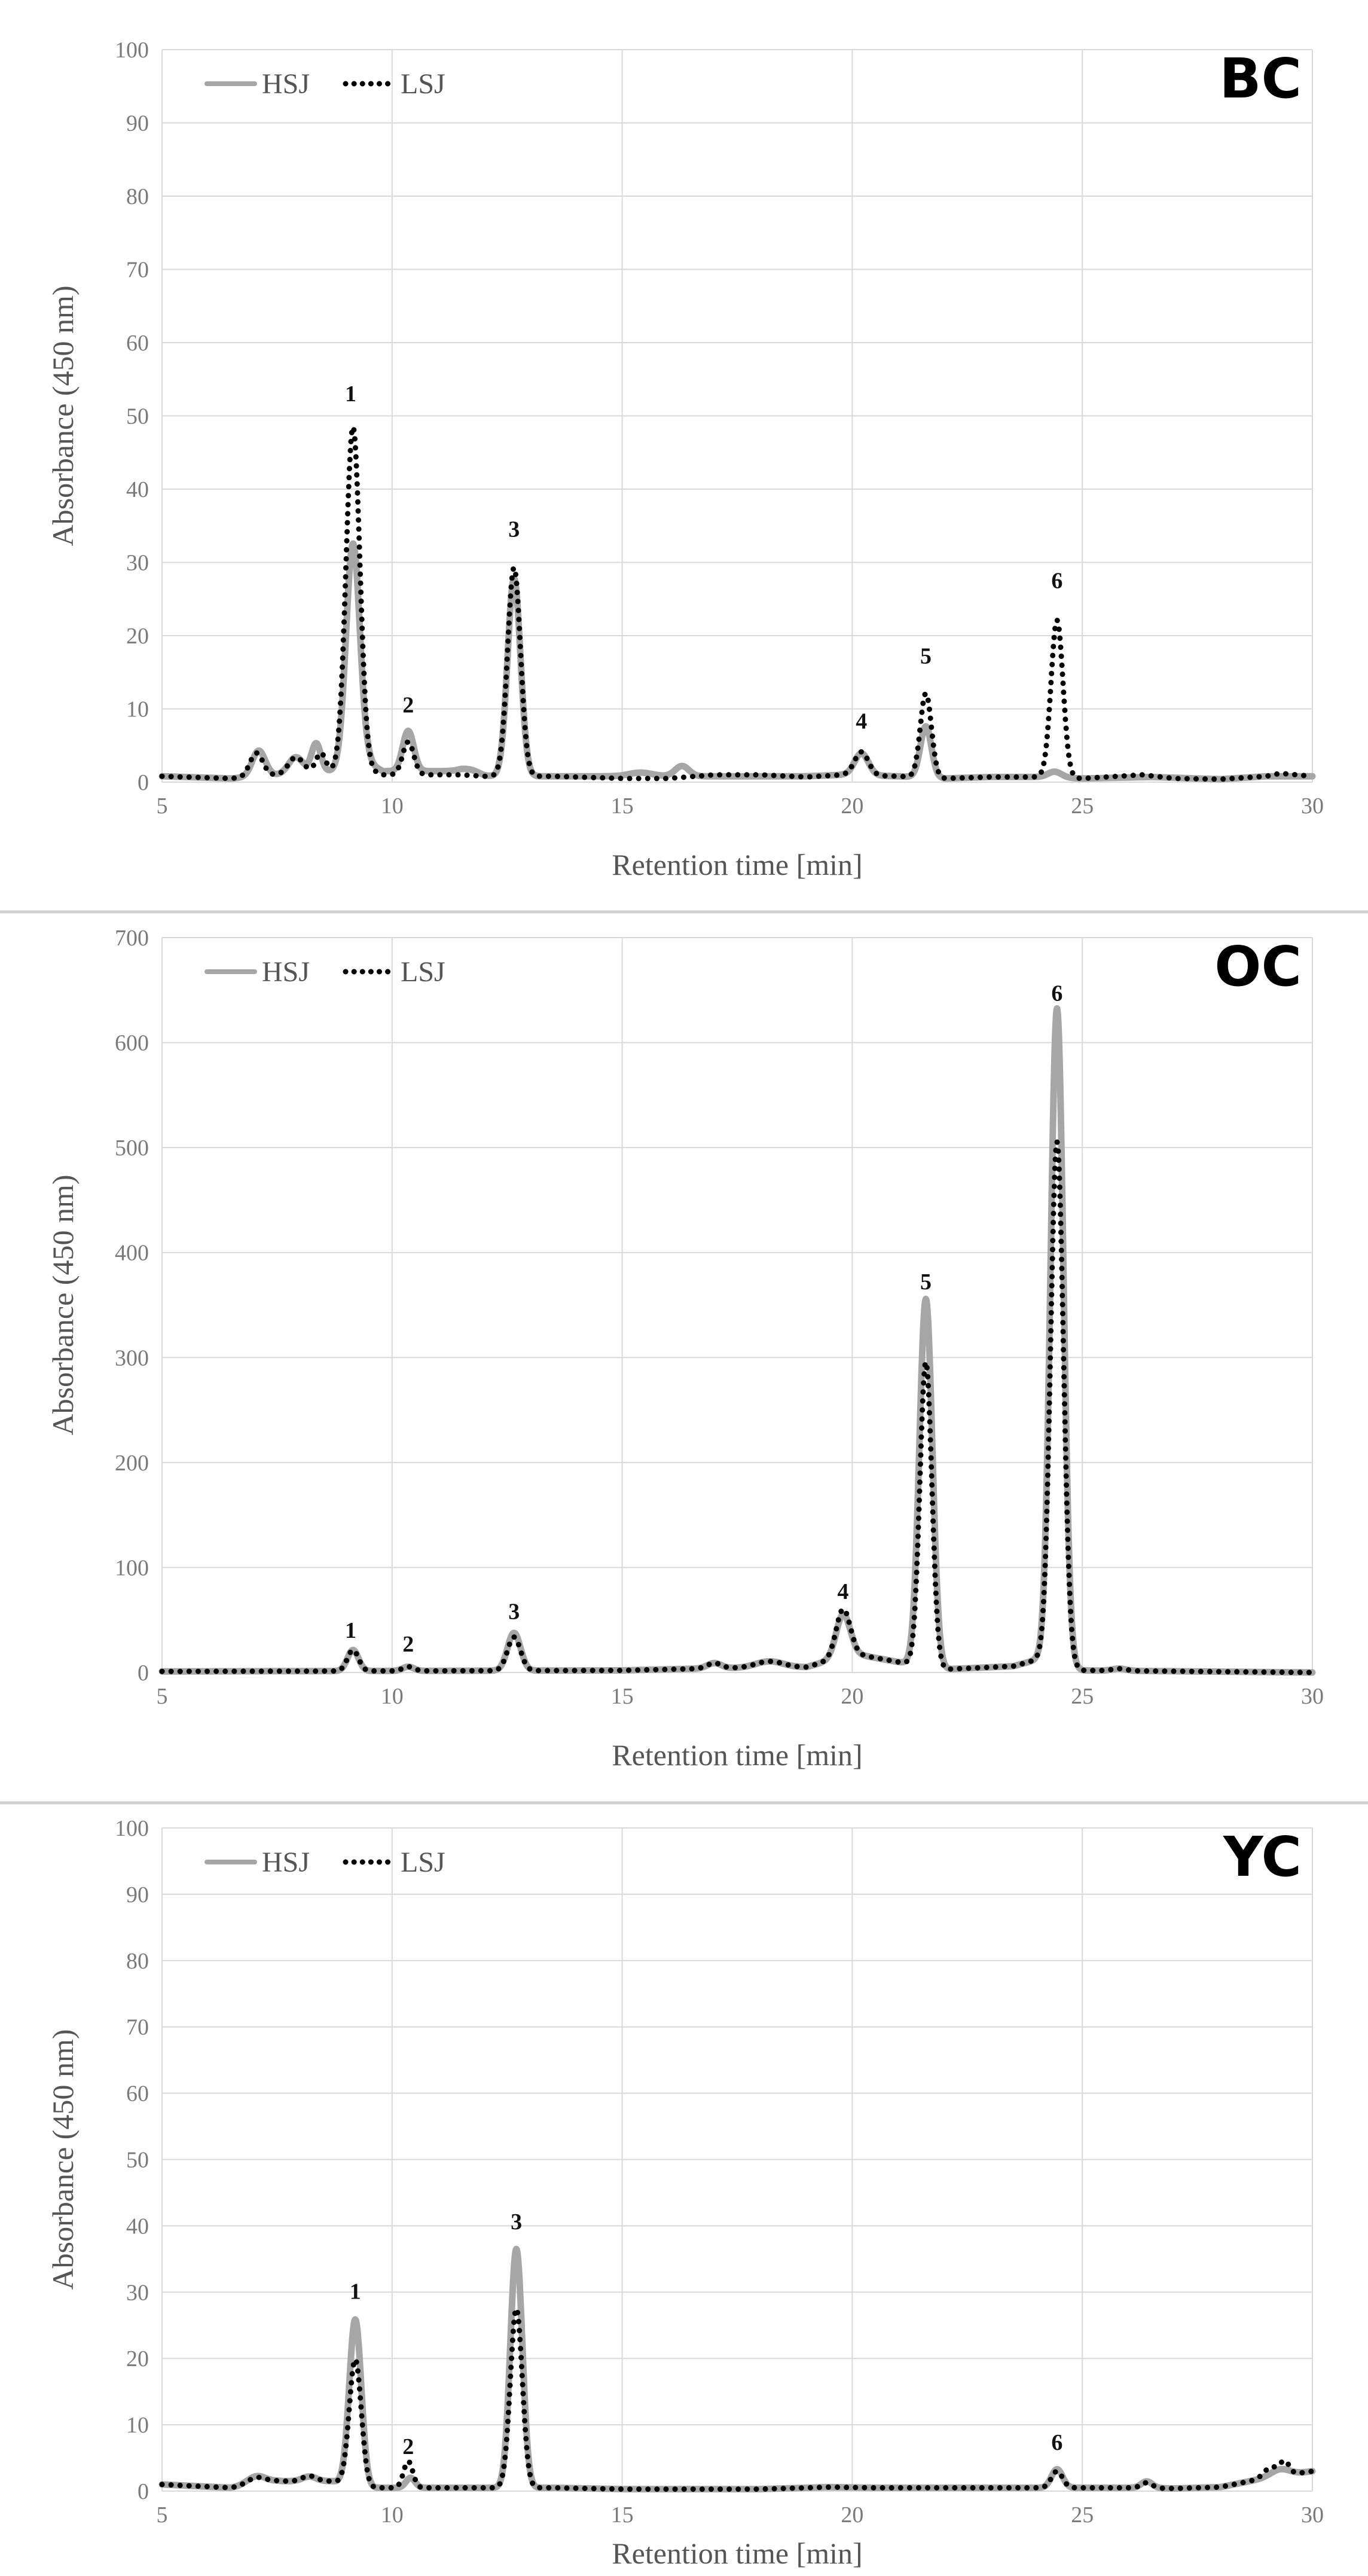 Image resolution: width=1368 pixels, height=2576 pixels. What do you see at coordinates (132, 1043) in the screenshot?
I see `y-tick-label: 600` at bounding box center [132, 1043].